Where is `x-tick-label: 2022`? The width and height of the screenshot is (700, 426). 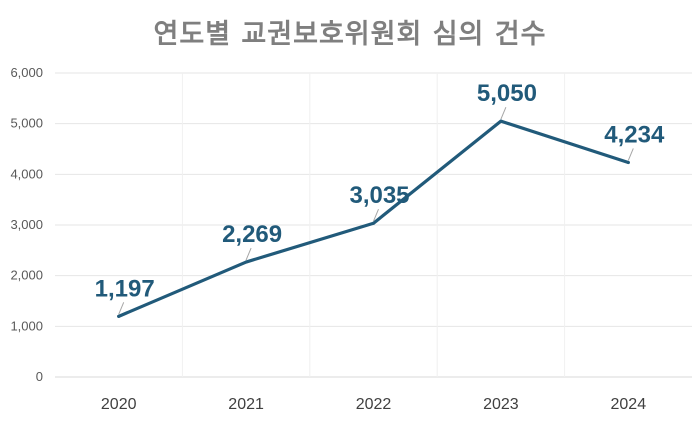
x-tick-label: 2022 is located at coordinates (374, 404).